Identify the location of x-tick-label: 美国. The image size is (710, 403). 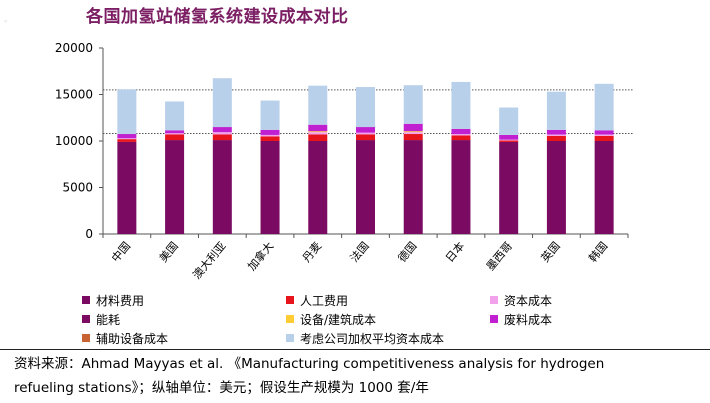
(169, 252).